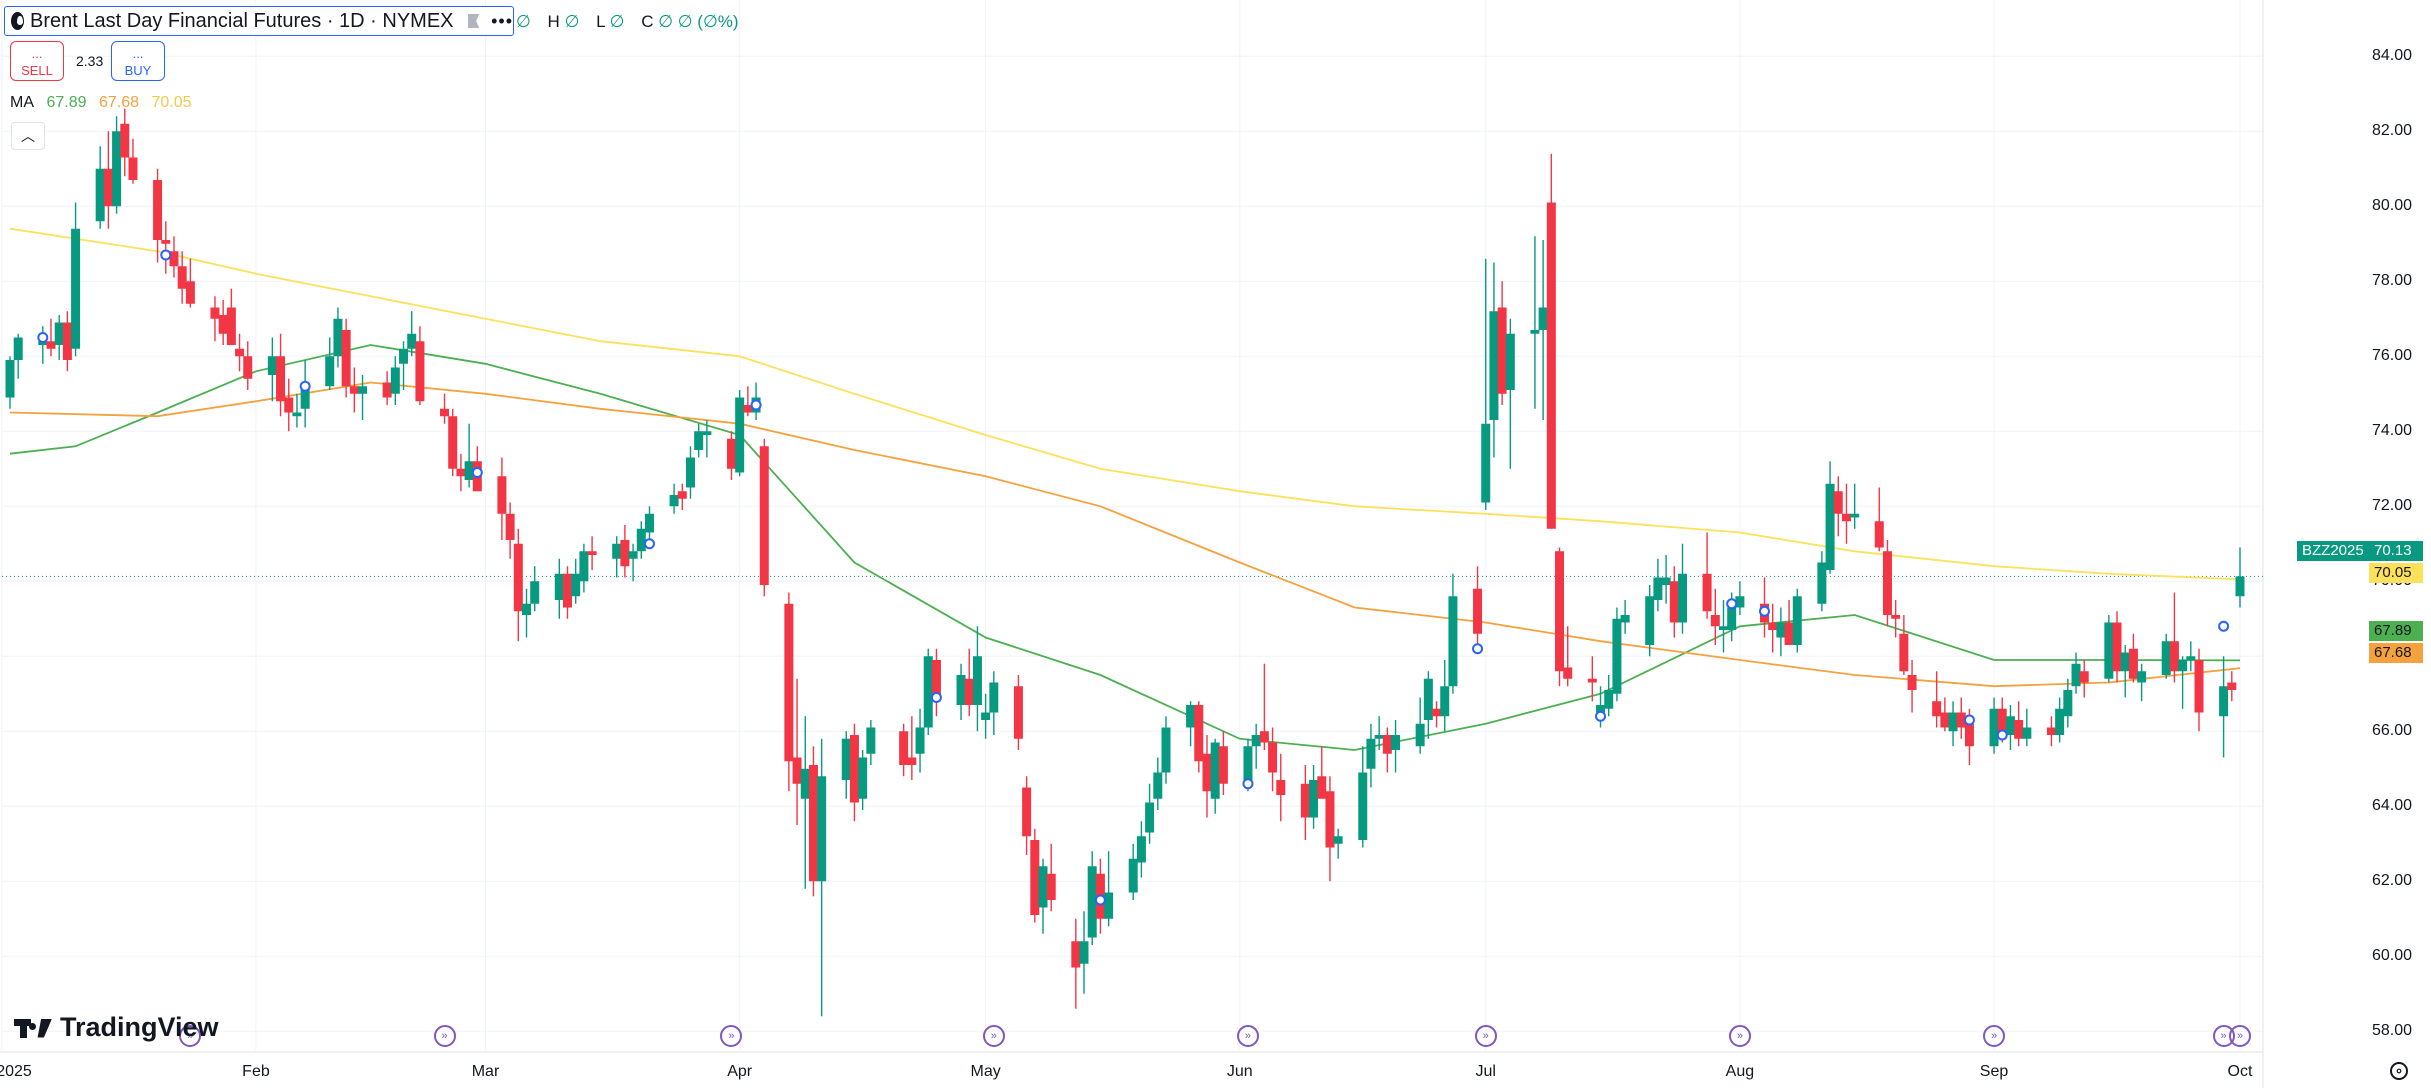  What do you see at coordinates (116, 1027) in the screenshot?
I see `tradingview-logo: TradingView` at bounding box center [116, 1027].